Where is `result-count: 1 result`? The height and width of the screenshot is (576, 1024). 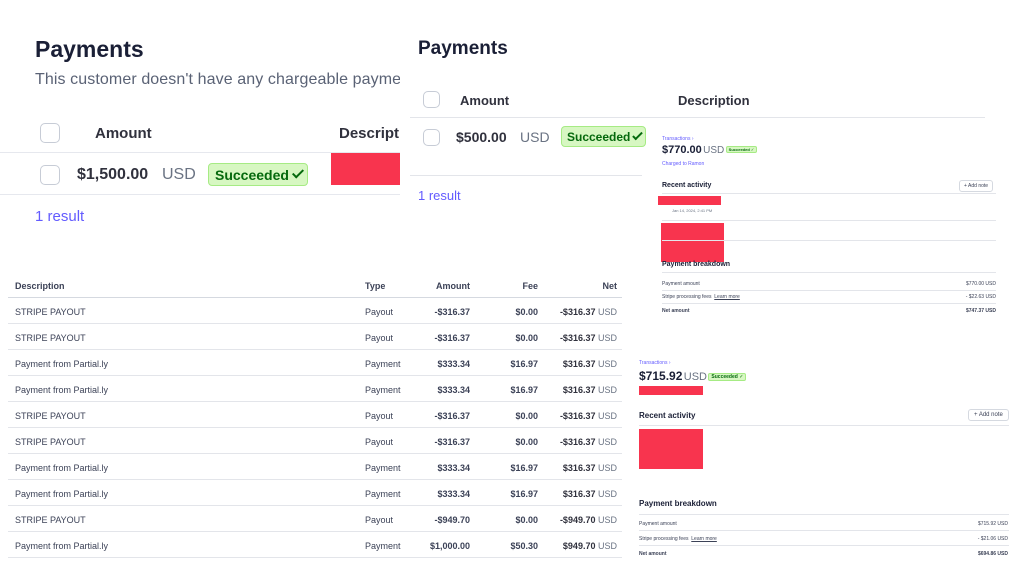
result-count: 1 result is located at coordinates (439, 195).